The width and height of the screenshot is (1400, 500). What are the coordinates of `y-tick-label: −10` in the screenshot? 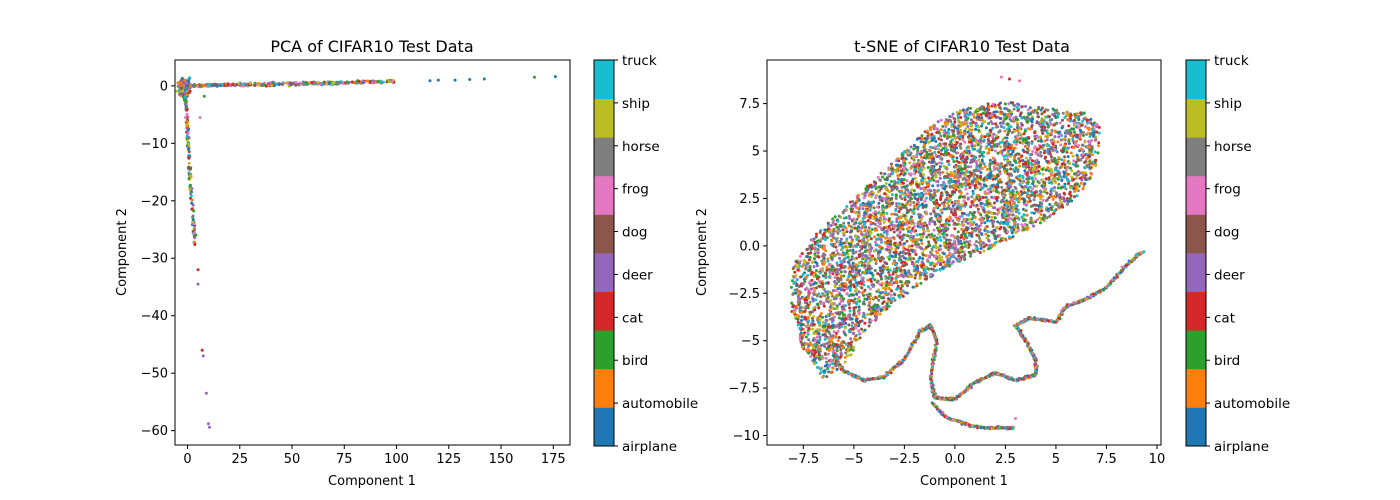 It's located at (154, 144).